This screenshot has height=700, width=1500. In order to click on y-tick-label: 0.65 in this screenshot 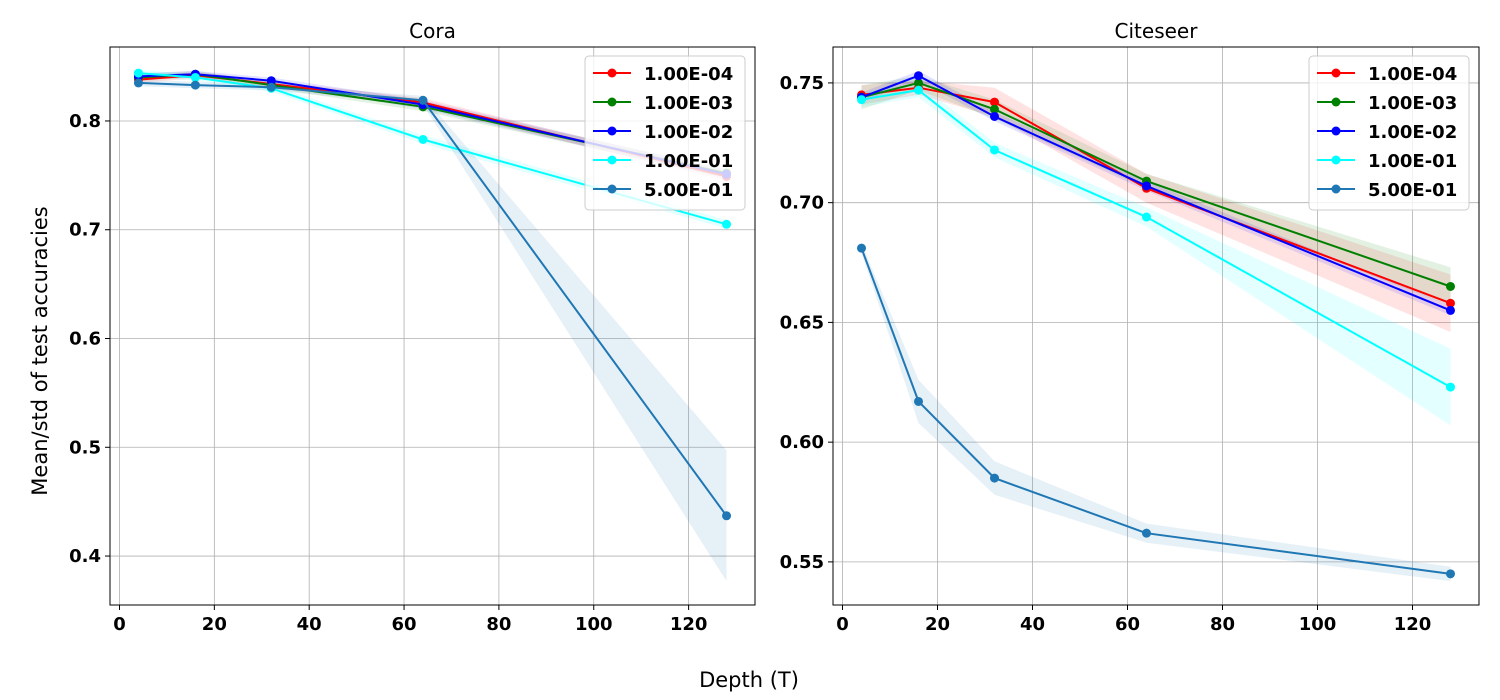, I will do `click(802, 322)`.